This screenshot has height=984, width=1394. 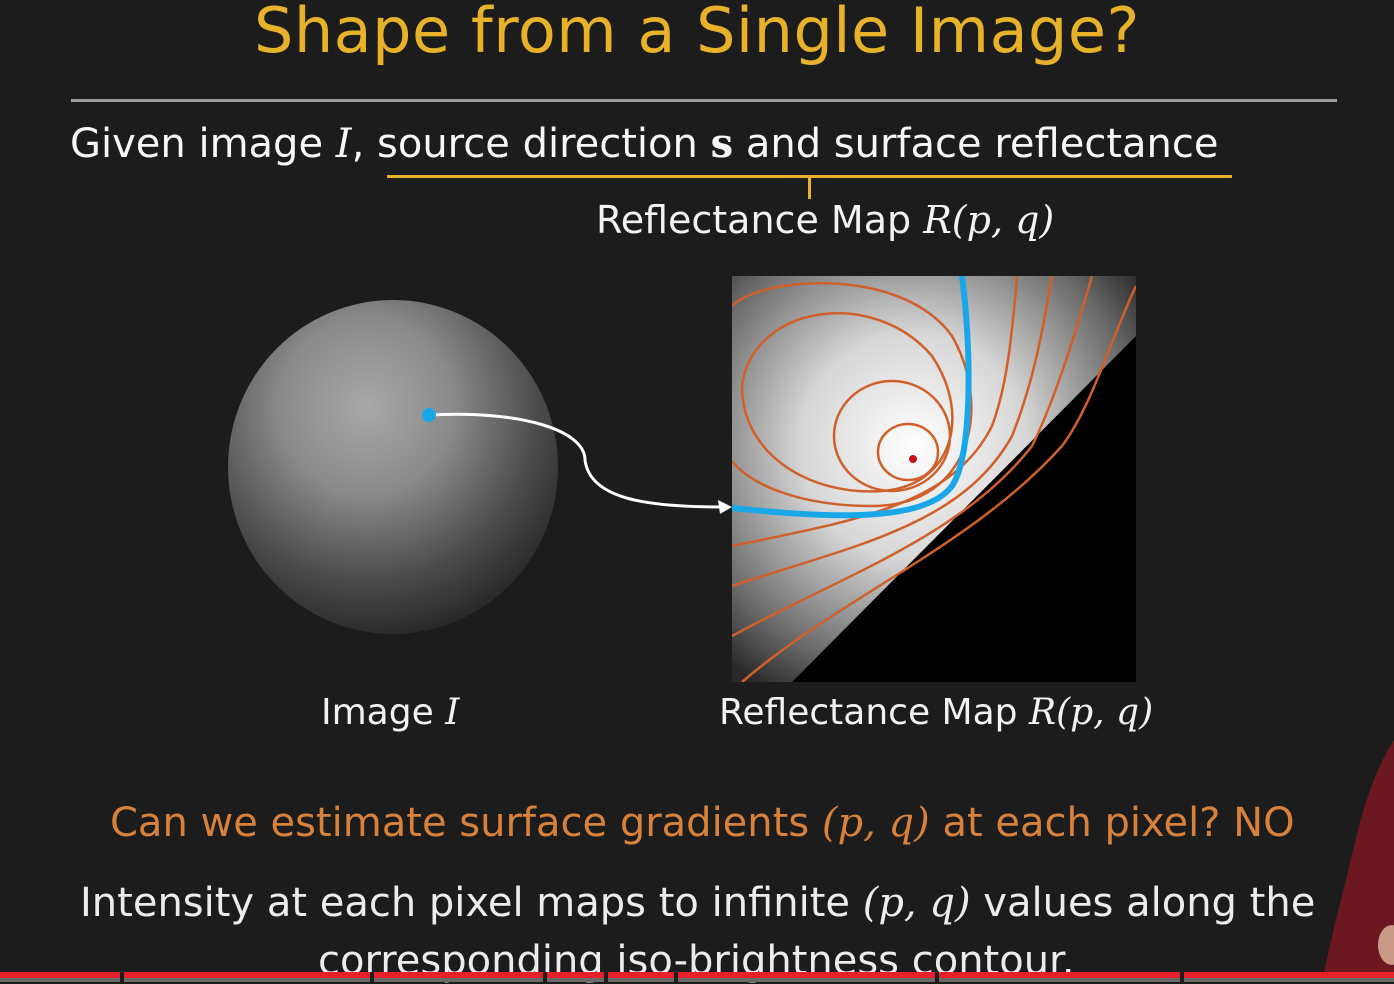 I want to click on question-expr: (p, q), so click(x=875, y=823).